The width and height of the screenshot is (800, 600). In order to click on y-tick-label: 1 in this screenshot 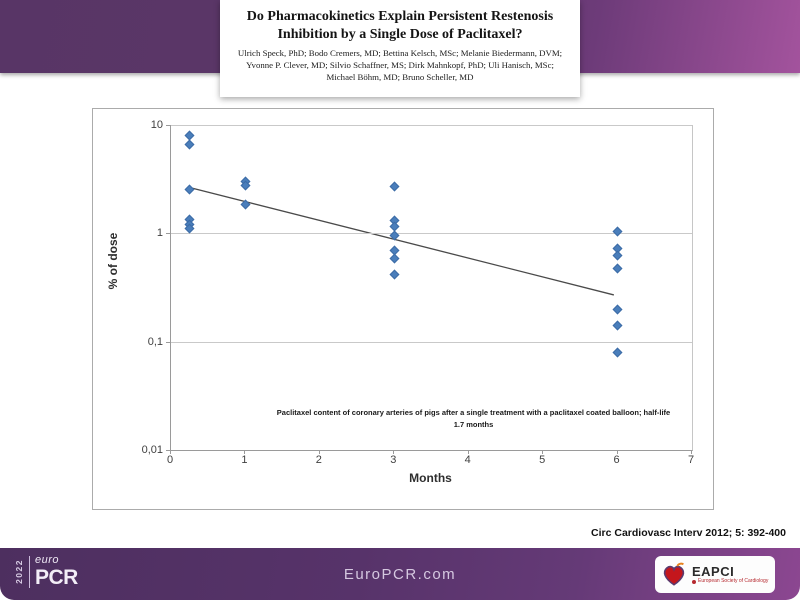, I will do `click(159, 233)`.